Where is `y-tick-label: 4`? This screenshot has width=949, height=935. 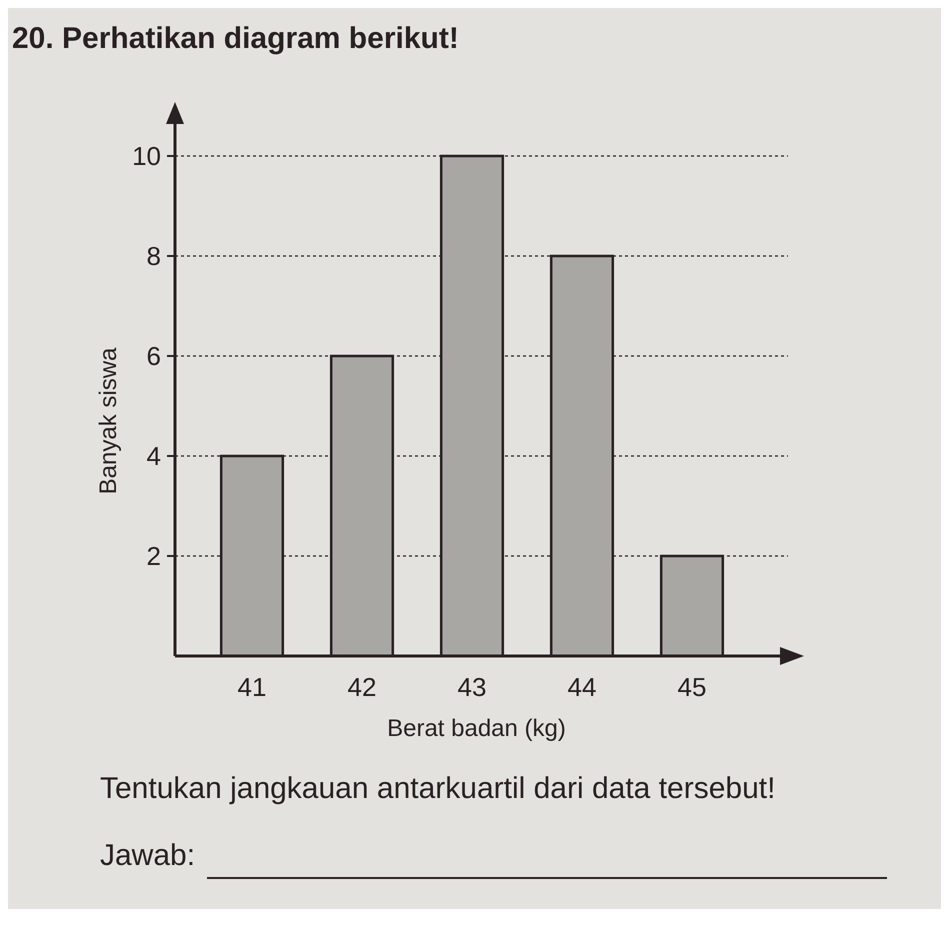
y-tick-label: 4 is located at coordinates (153, 456).